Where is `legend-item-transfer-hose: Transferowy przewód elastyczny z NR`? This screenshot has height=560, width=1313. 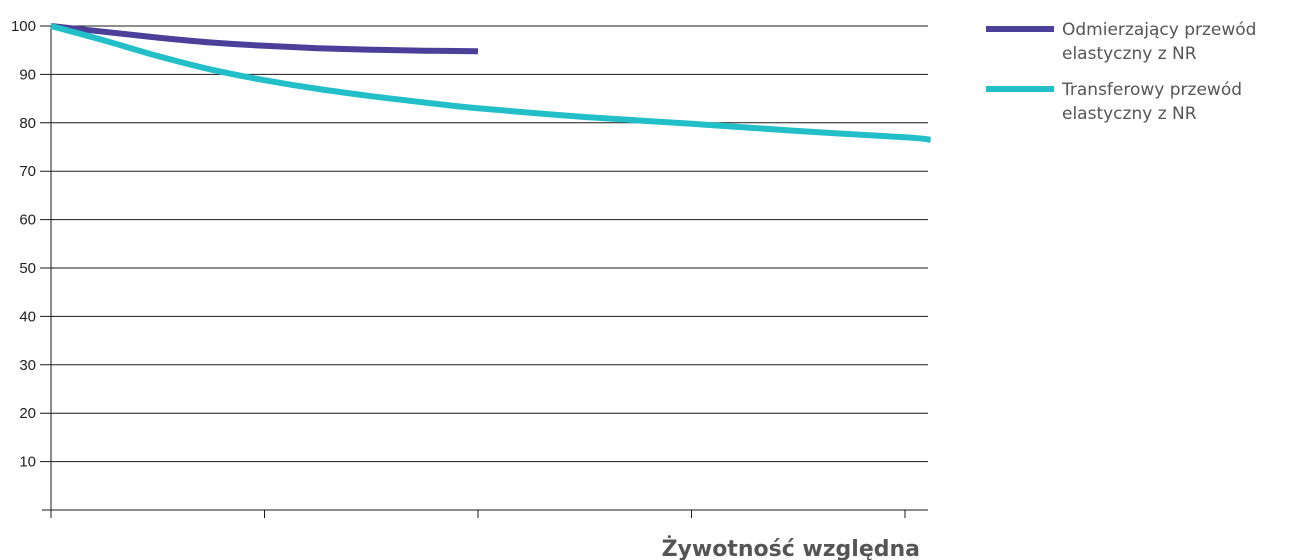 legend-item-transfer-hose: Transferowy przewód elastyczny z NR is located at coordinates (1146, 102).